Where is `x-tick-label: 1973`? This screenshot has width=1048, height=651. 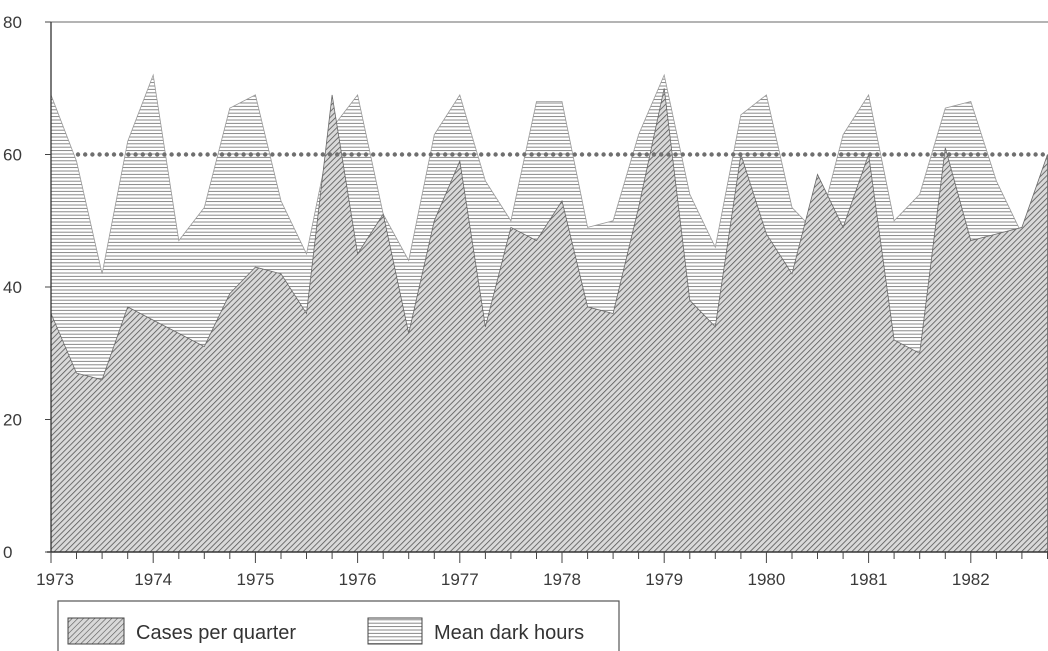 x-tick-label: 1973 is located at coordinates (55, 579).